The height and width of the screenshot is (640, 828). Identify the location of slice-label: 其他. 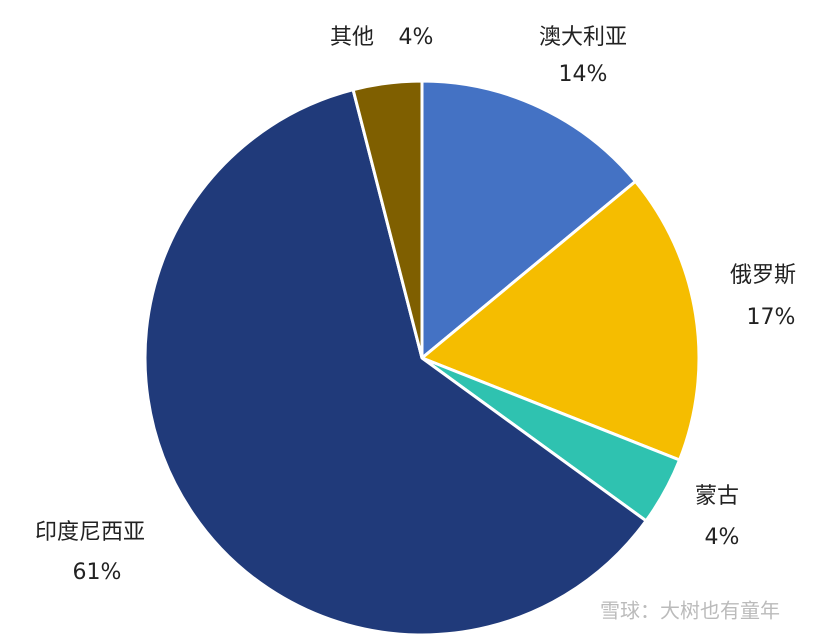
(352, 37).